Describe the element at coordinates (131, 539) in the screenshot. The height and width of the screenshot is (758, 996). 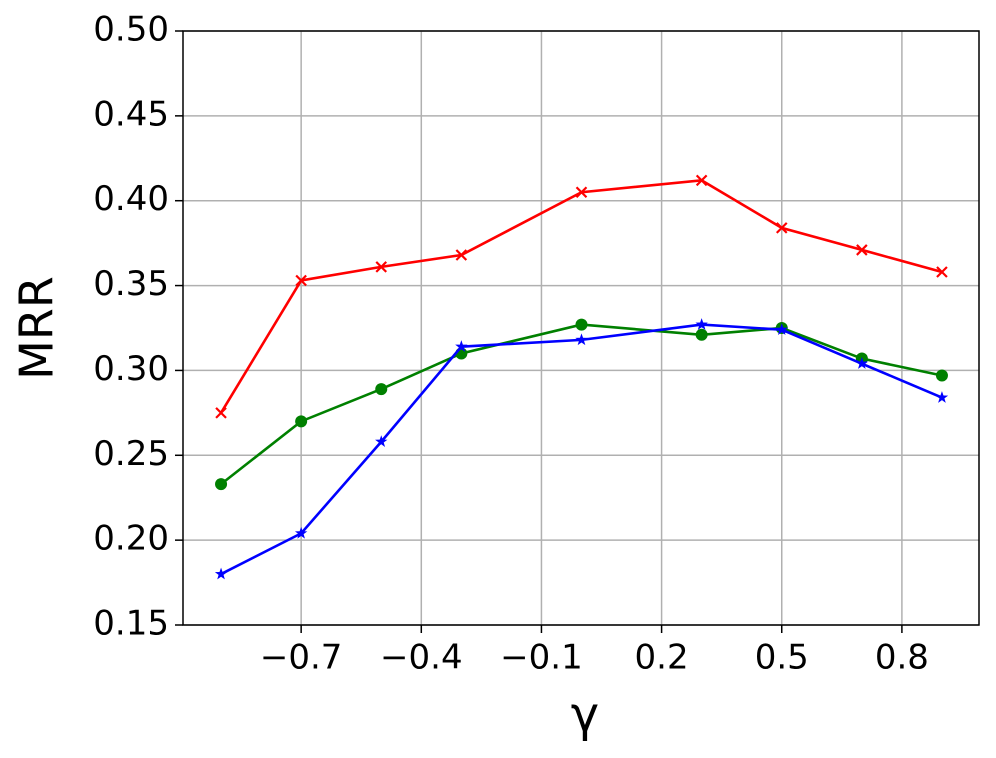
I see `y-tick-label: 0.20` at that location.